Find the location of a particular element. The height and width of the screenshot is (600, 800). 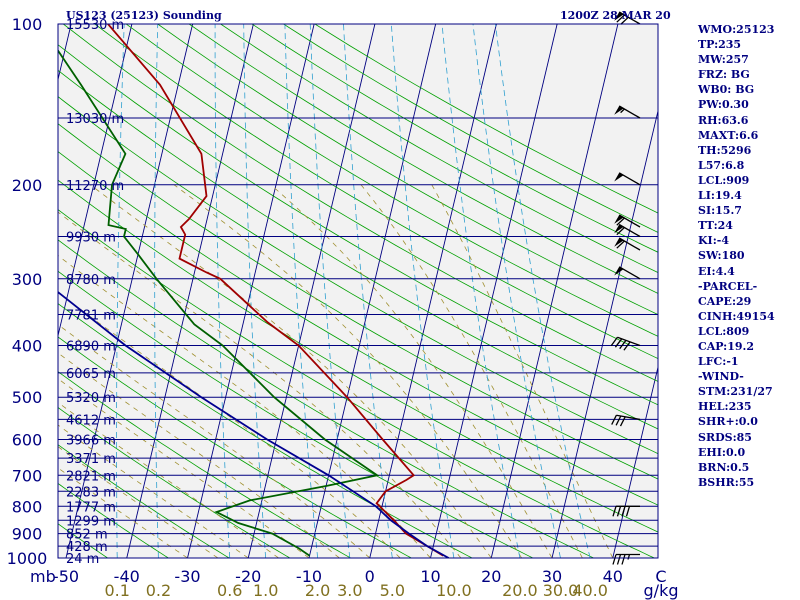

index-item: SHR+:0.0 is located at coordinates (728, 422).